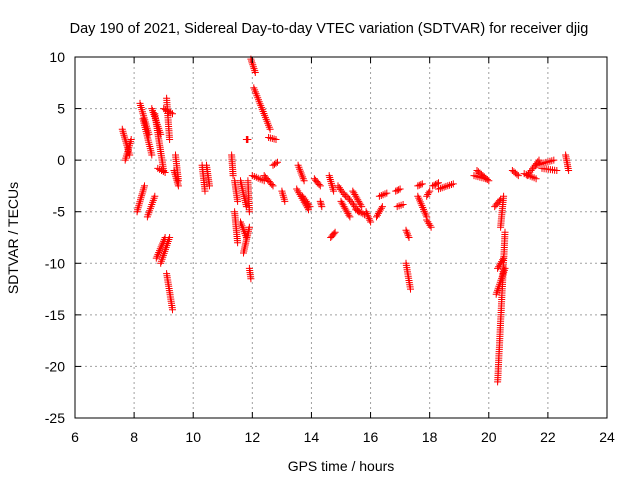 The height and width of the screenshot is (480, 640). I want to click on x-tick-label: 14, so click(312, 437).